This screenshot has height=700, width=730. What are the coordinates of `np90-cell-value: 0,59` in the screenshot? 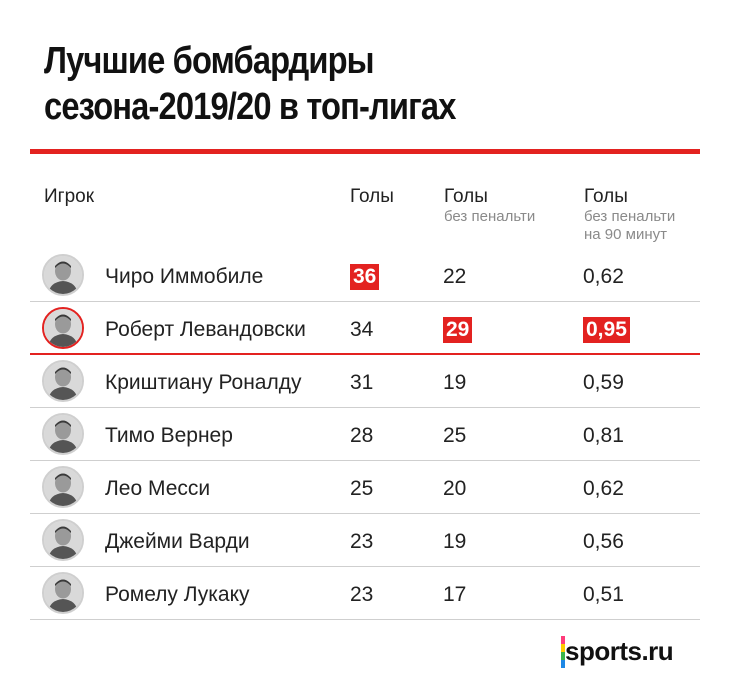 It's located at (603, 382).